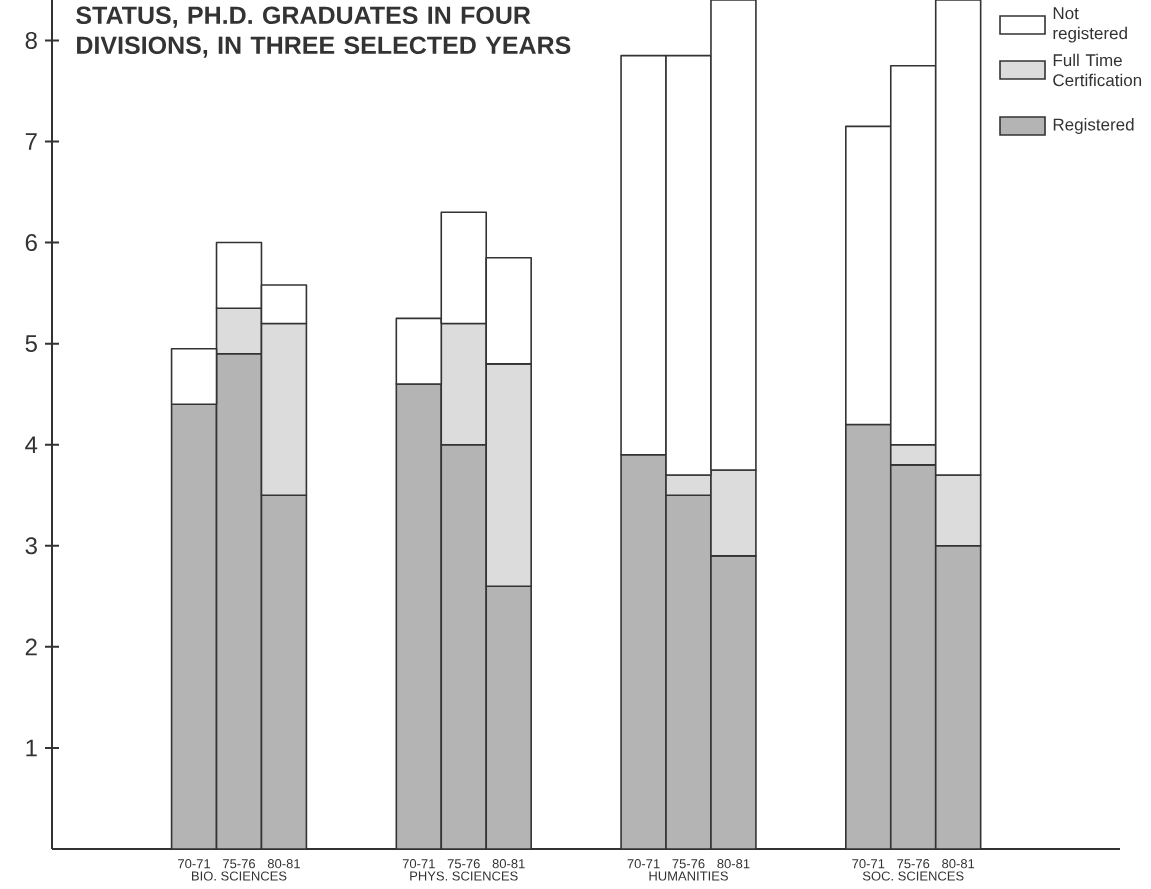 This screenshot has height=889, width=1151. Describe the element at coordinates (31, 546) in the screenshot. I see `y-tick-label: 3` at that location.